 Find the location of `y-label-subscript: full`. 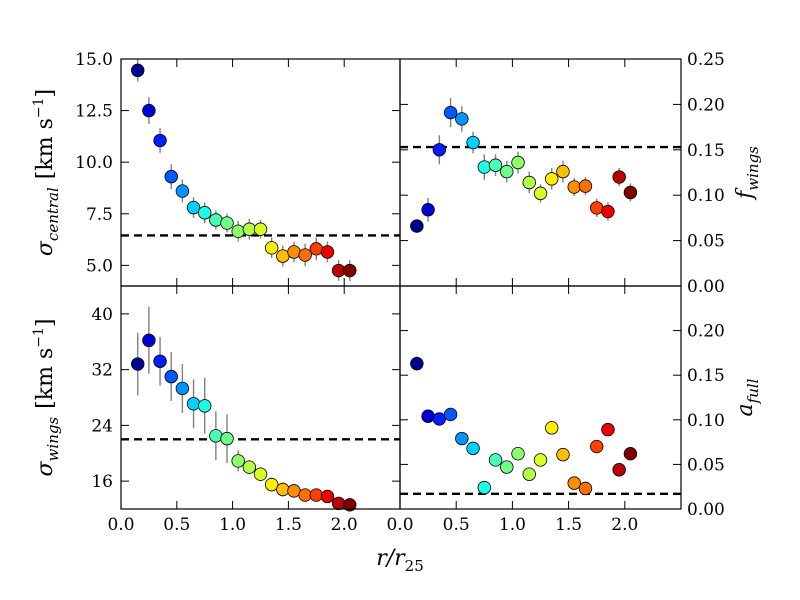

y-label-subscript: full is located at coordinates (753, 391).